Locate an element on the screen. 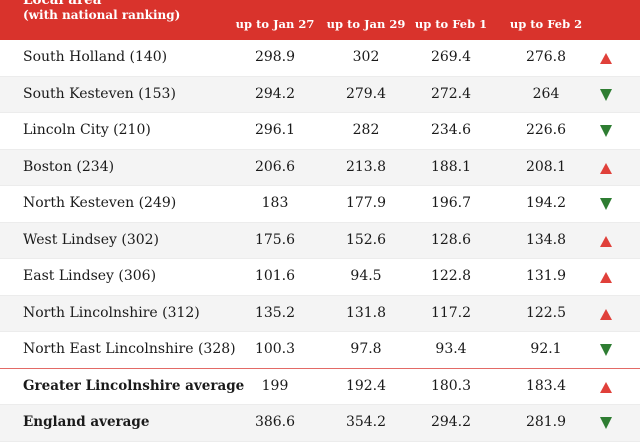 Image resolution: width=640 pixels, height=442 pixels. table-row: Lincoln City (210) 296.1 282 234.6 226.6 is located at coordinates (320, 131).